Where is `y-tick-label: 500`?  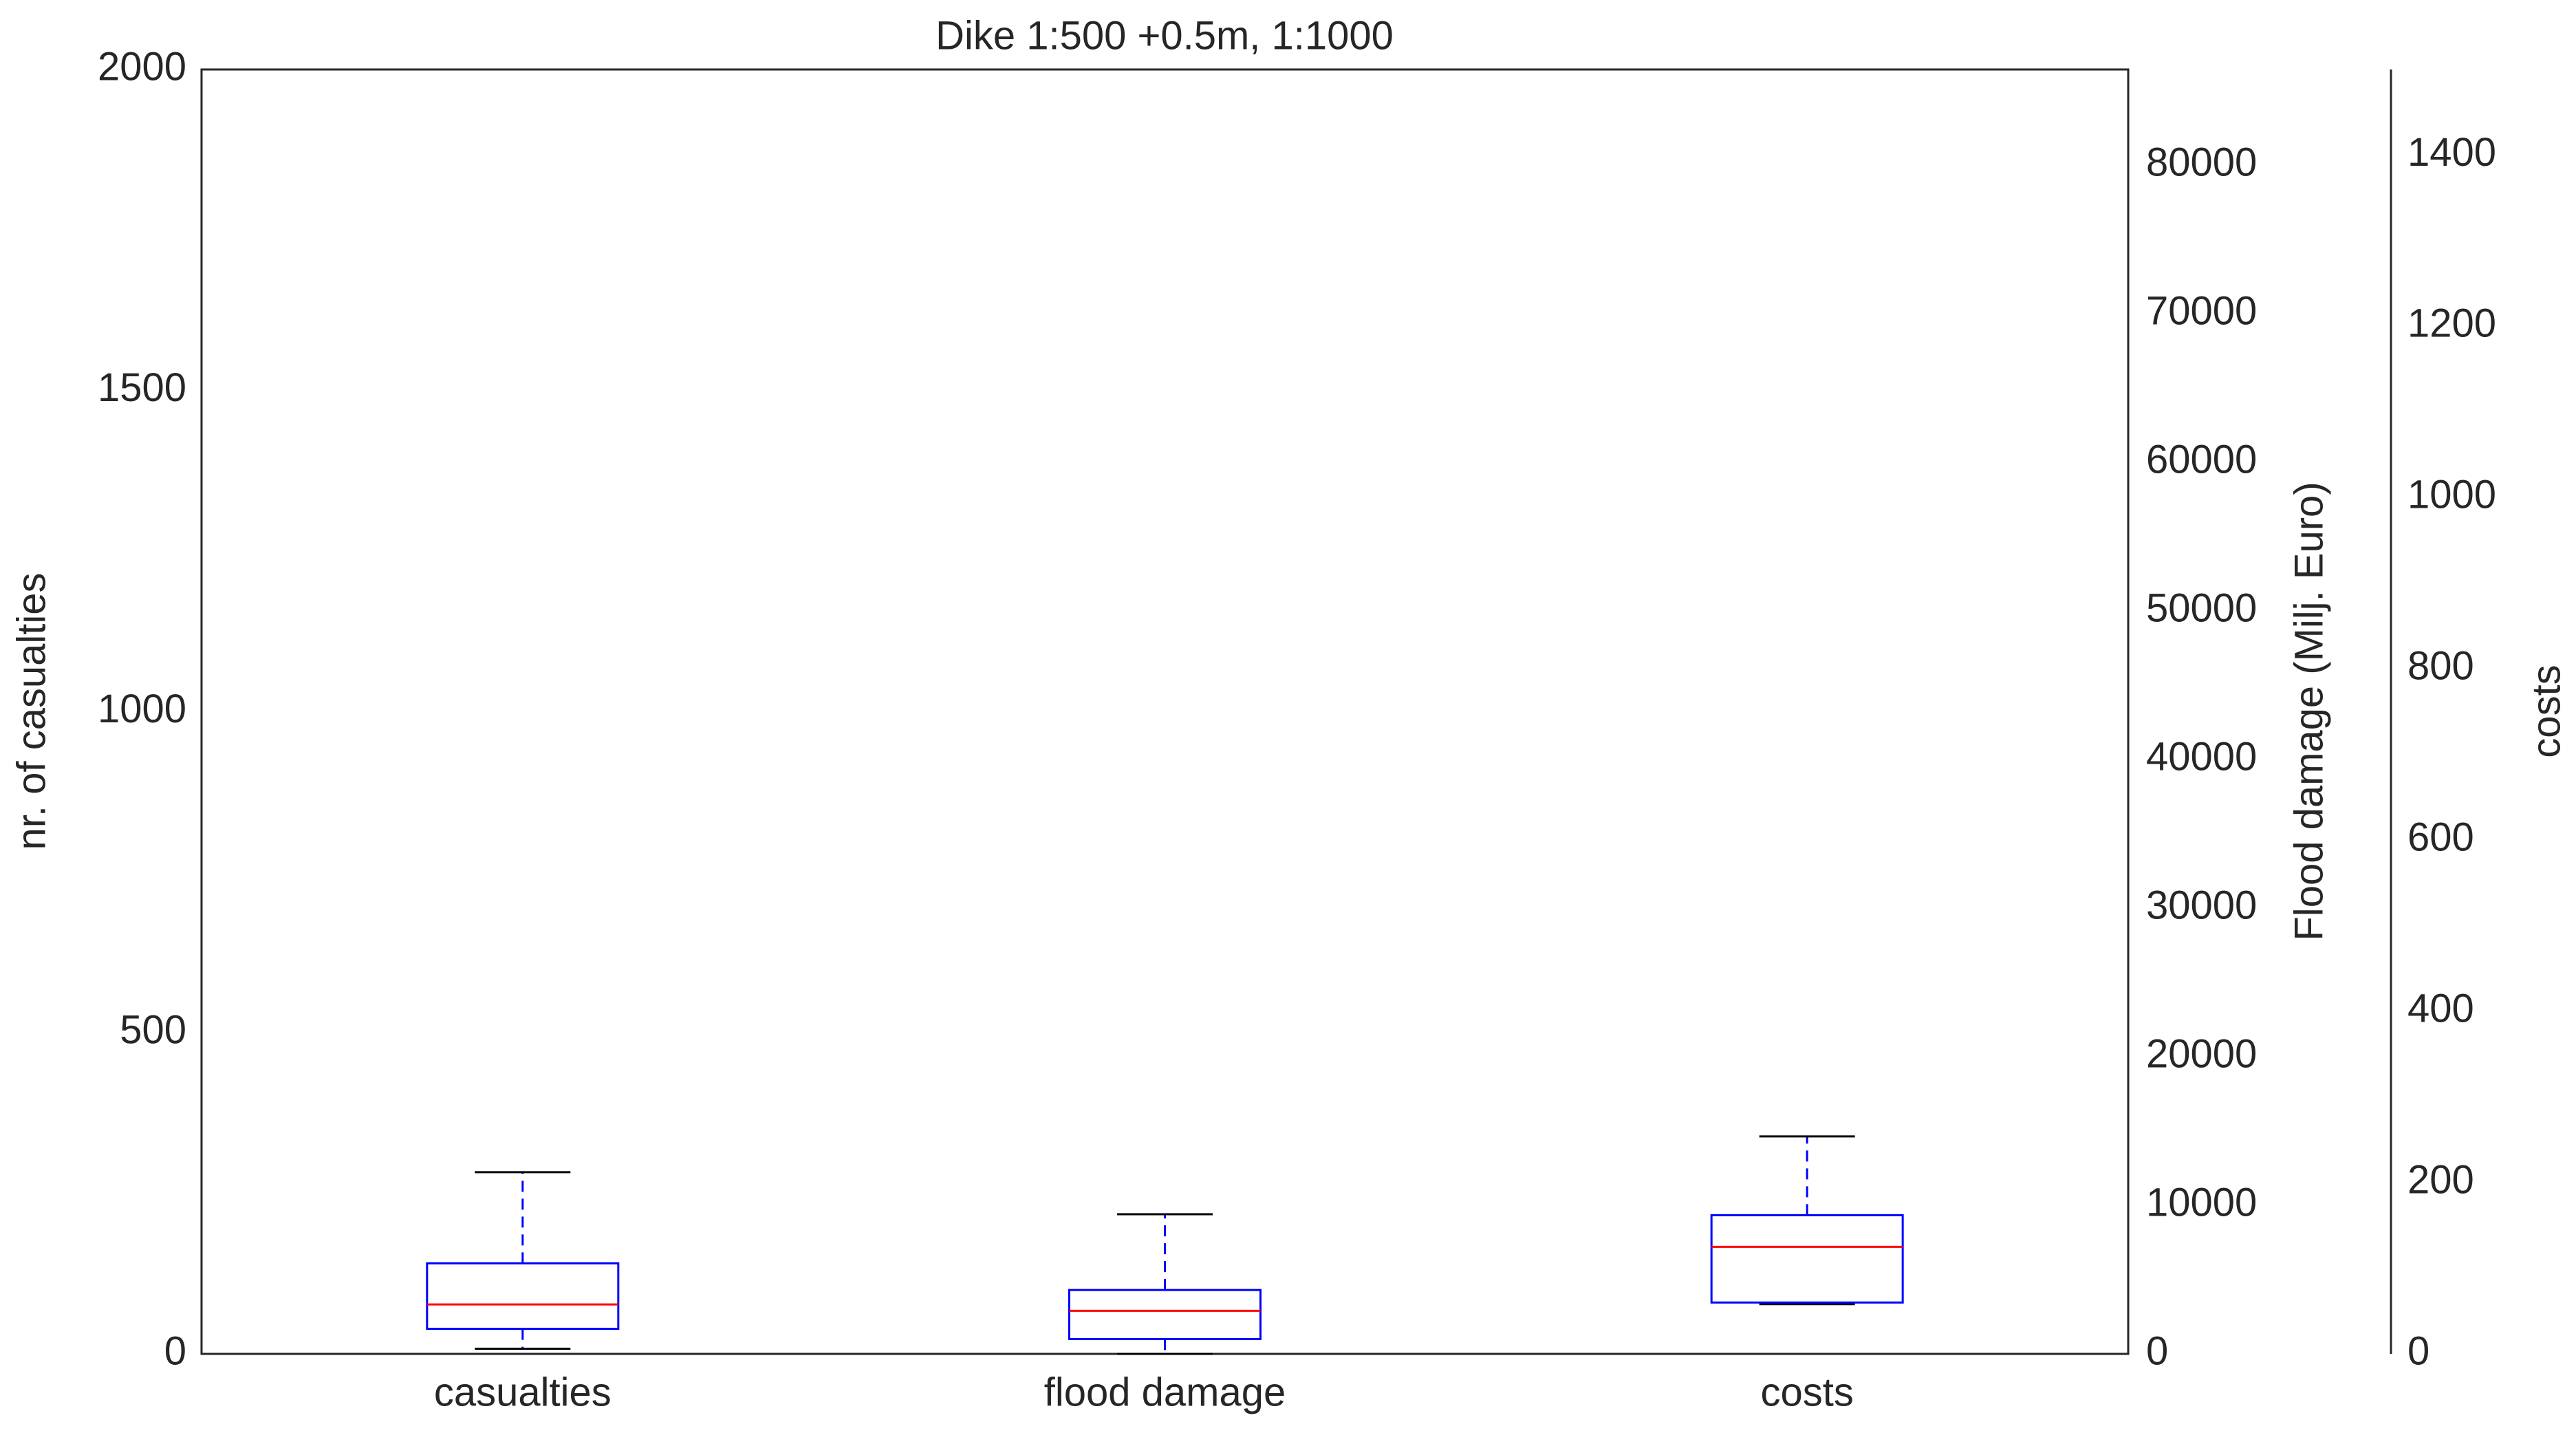 y-tick-label: 500 is located at coordinates (153, 1030).